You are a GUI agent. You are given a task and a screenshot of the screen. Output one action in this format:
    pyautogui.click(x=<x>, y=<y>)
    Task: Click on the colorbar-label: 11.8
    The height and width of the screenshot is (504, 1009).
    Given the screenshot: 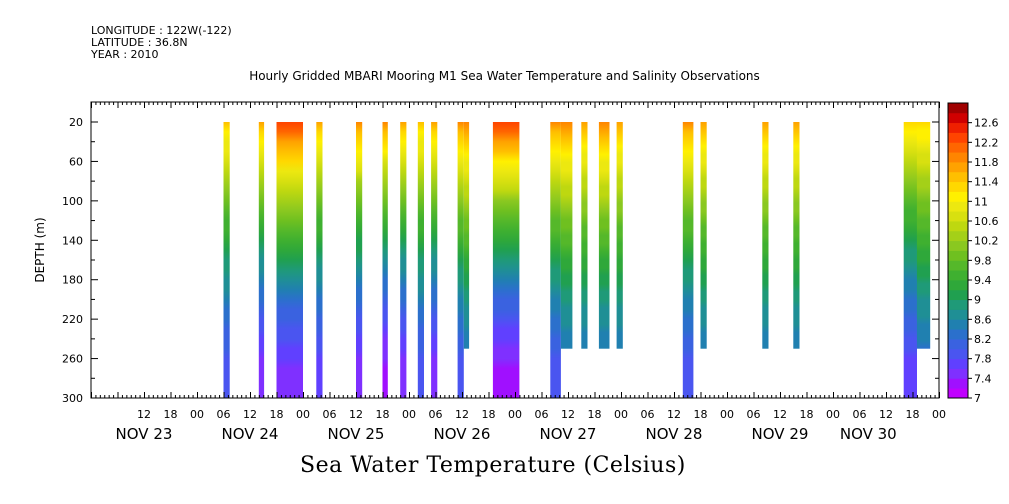 What is the action you would take?
    pyautogui.click(x=986, y=162)
    